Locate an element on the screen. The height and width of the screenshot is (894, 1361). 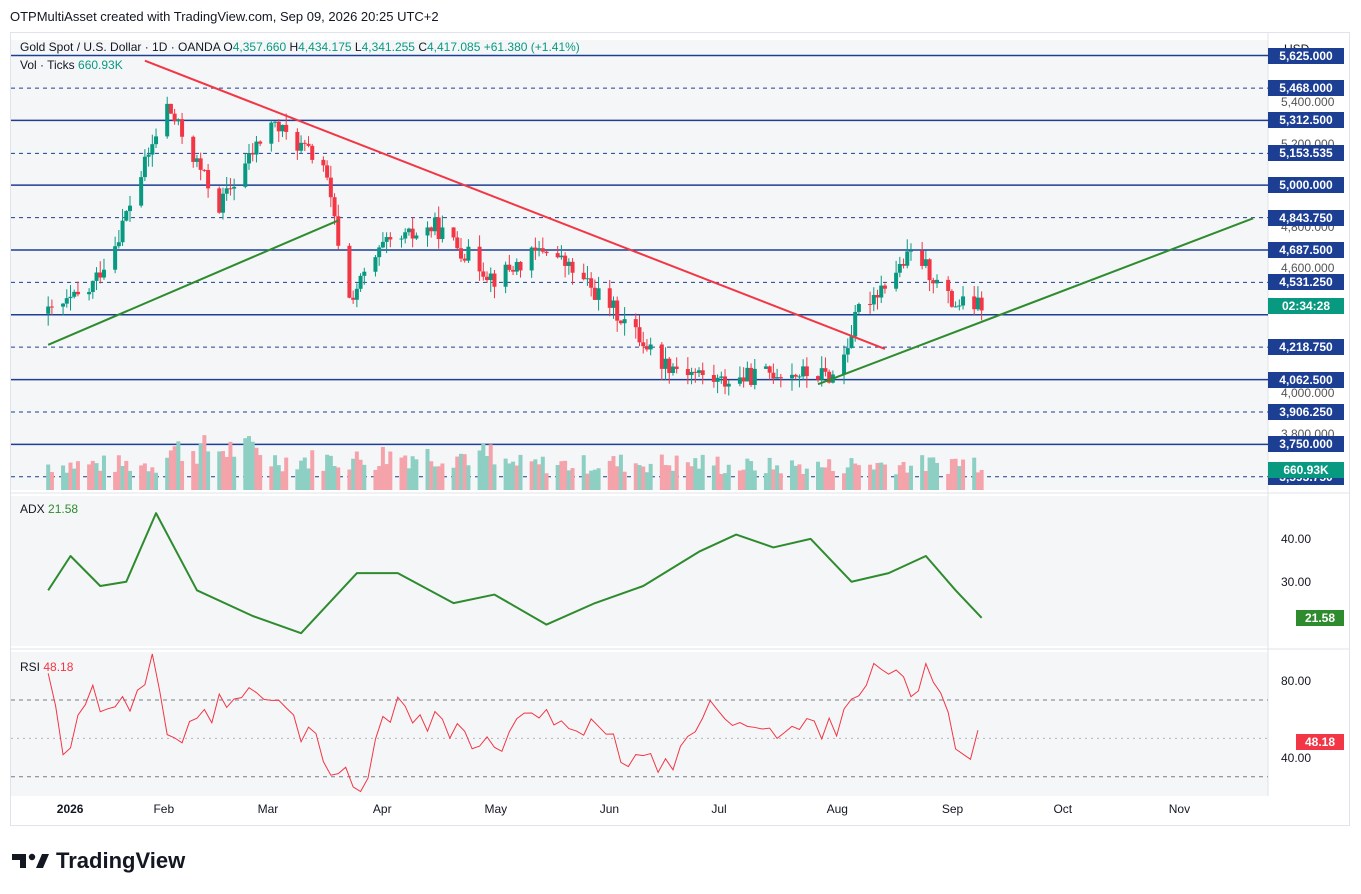
time-axis-label: Mar is located at coordinates (268, 809).